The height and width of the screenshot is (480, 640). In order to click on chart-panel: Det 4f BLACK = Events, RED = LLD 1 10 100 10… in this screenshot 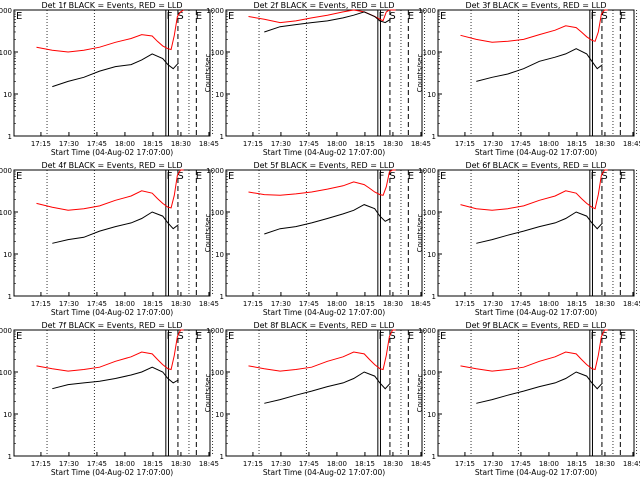, I will do `click(109, 239)`.